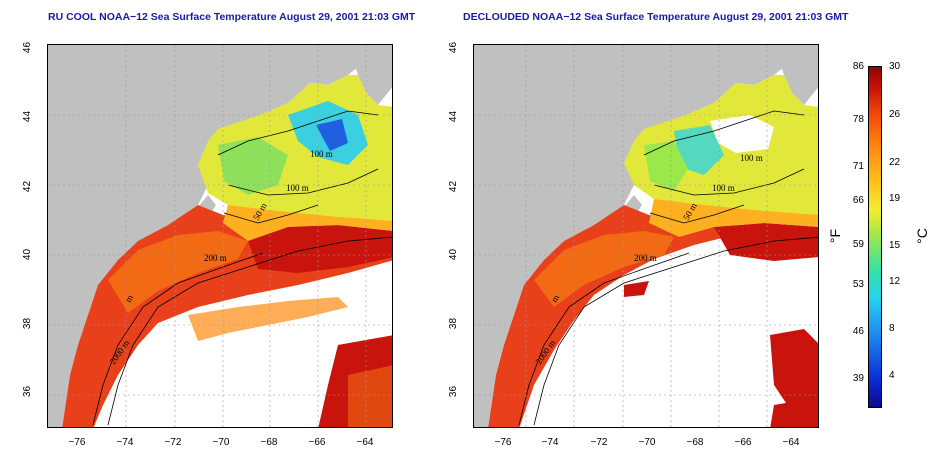 Image resolution: width=950 pixels, height=475 pixels. What do you see at coordinates (794, 372) in the screenshot?
I see `warm-southeast` at bounding box center [794, 372].